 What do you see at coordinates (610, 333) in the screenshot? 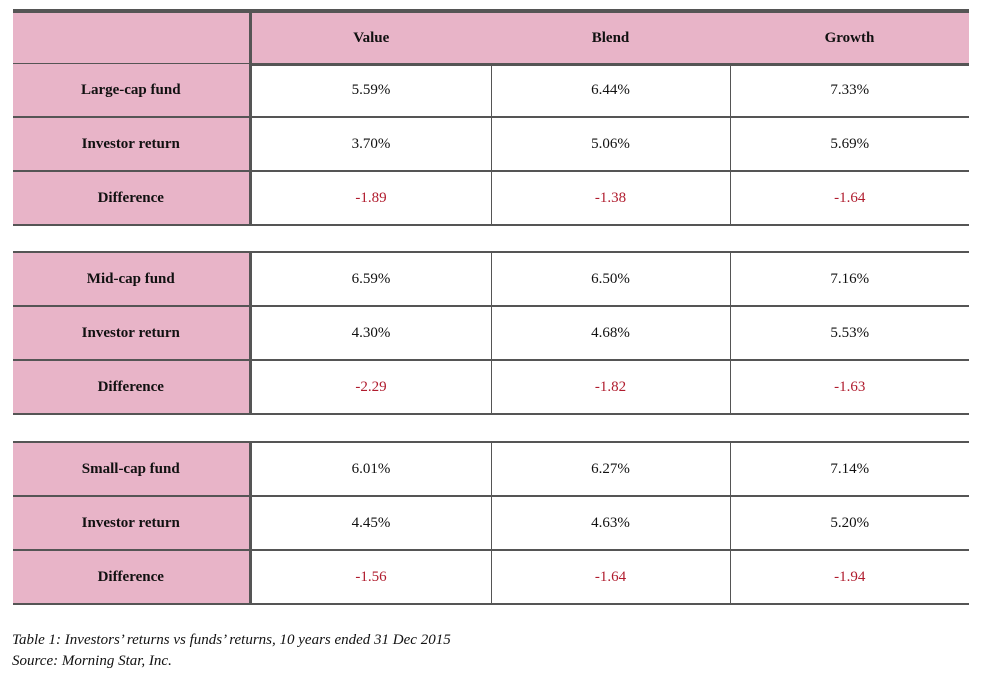
I see `blend-cell: 4.68%` at bounding box center [610, 333].